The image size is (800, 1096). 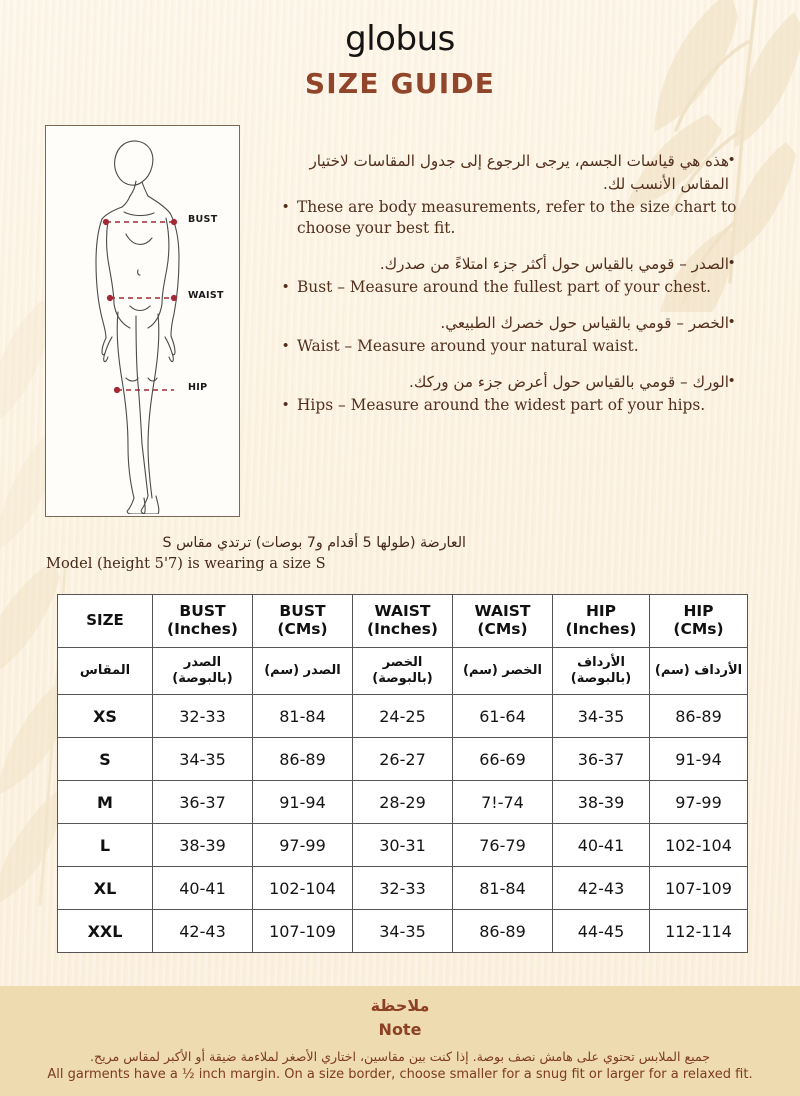 What do you see at coordinates (302, 759) in the screenshot?
I see `cell-bust-cm: 86-89` at bounding box center [302, 759].